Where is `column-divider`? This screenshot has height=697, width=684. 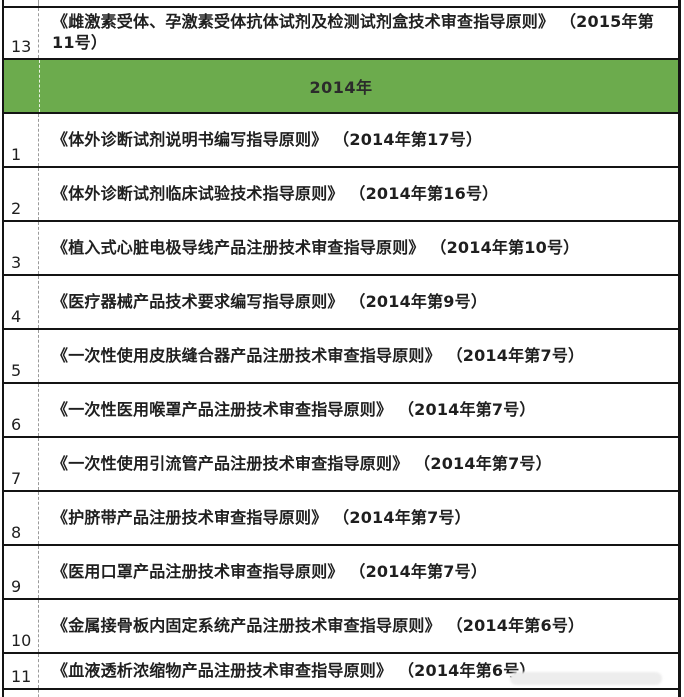
column-divider is located at coordinates (39, 86).